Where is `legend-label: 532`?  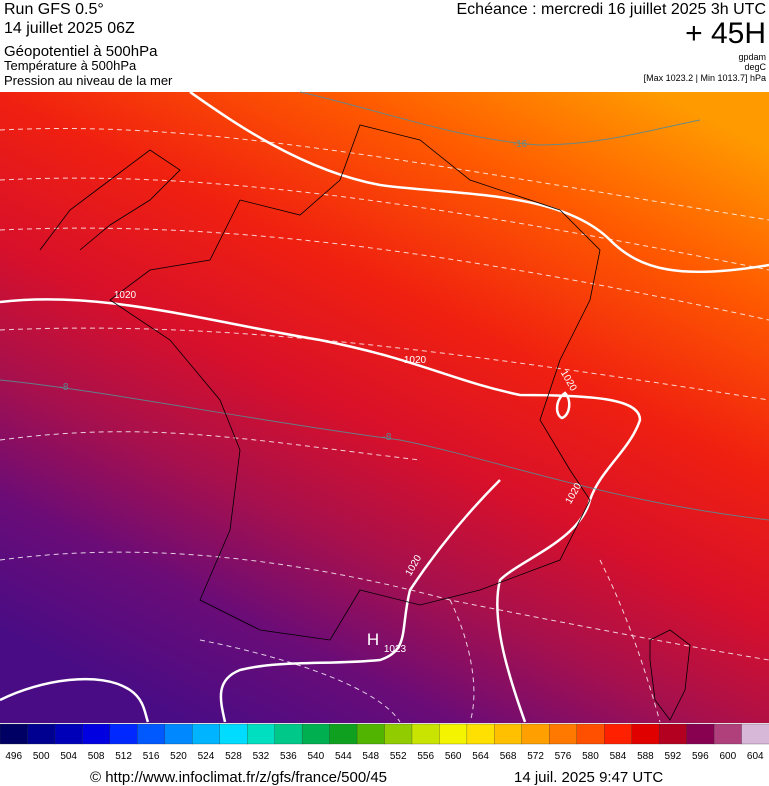
legend-label: 532 is located at coordinates (261, 756).